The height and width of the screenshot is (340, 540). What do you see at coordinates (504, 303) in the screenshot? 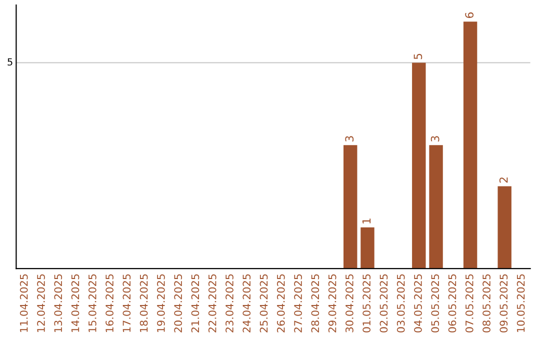
I see `x-tick-label: 09.05.2025` at bounding box center [504, 303].